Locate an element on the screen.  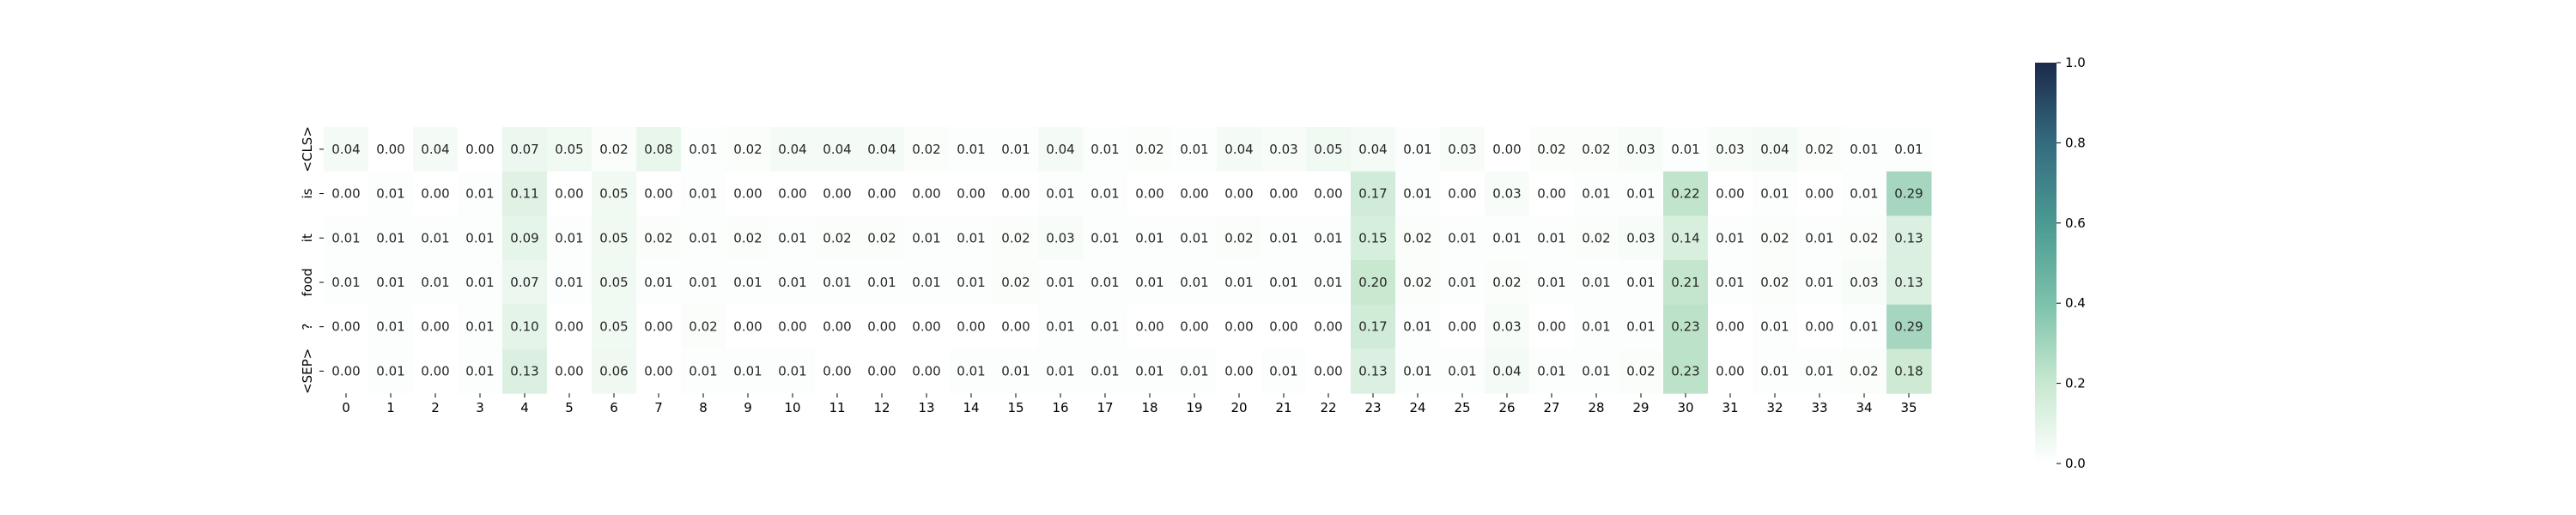
cell-value-label: 0.08 is located at coordinates (658, 149).